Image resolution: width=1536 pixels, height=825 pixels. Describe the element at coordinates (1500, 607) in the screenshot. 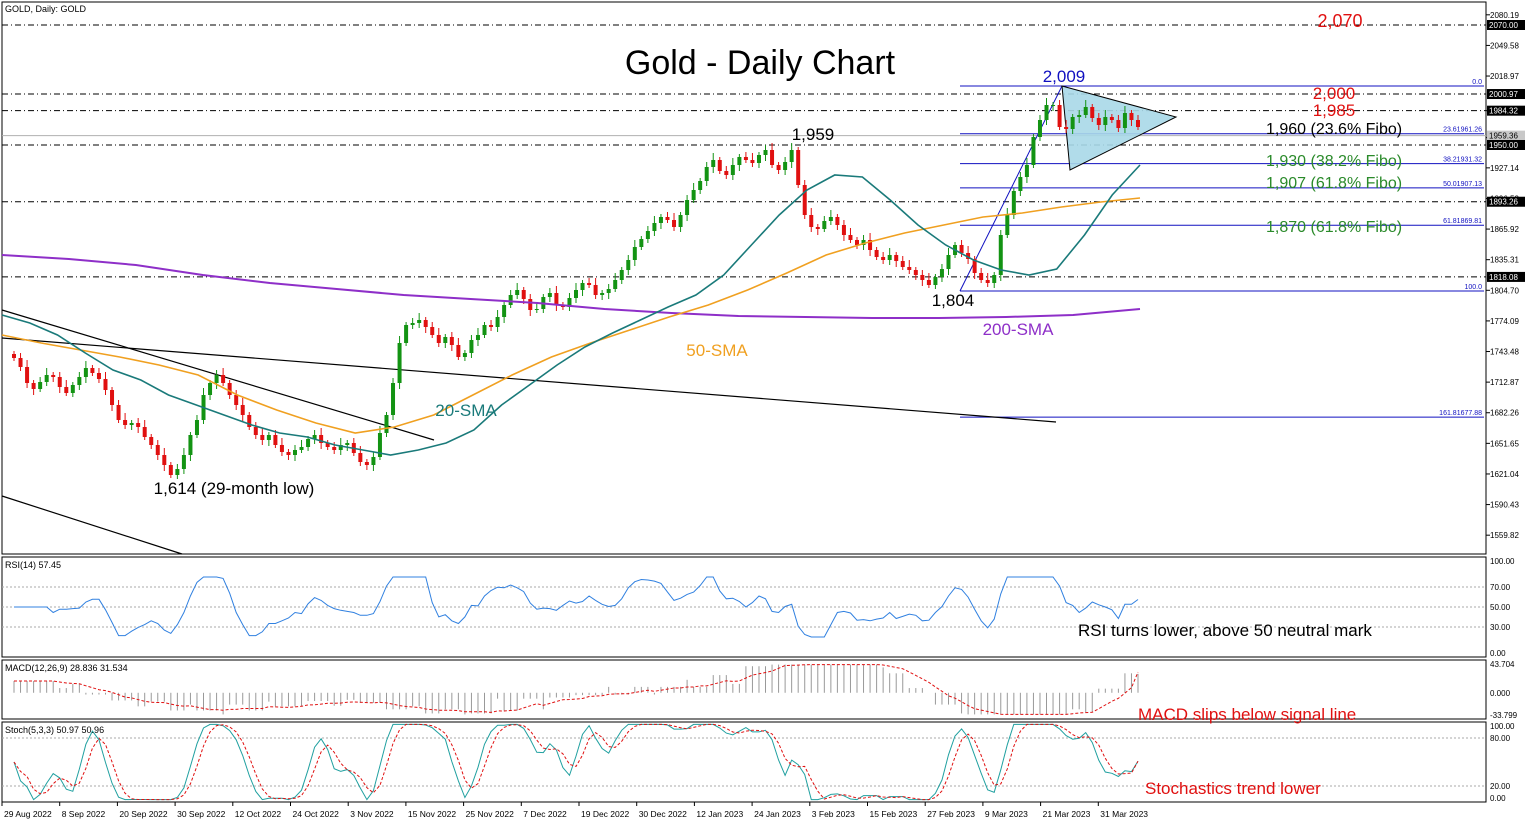

I see `rsi-tick-label: 50.00` at that location.